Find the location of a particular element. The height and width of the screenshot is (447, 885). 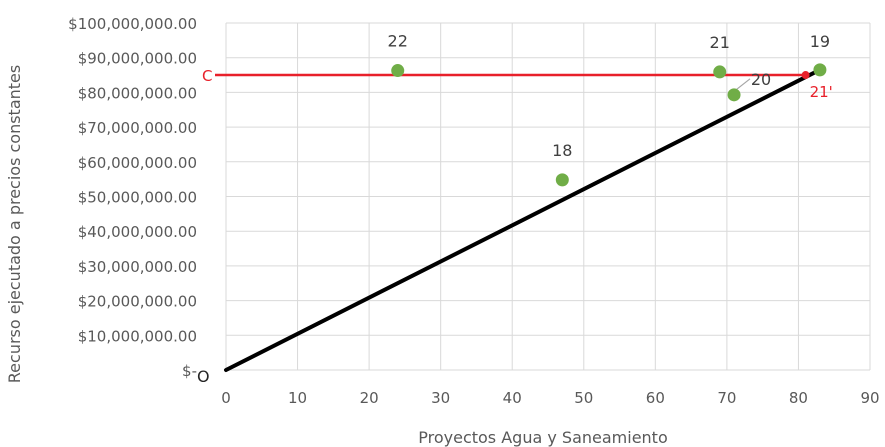

point-label-19: 19 is located at coordinates (820, 41).